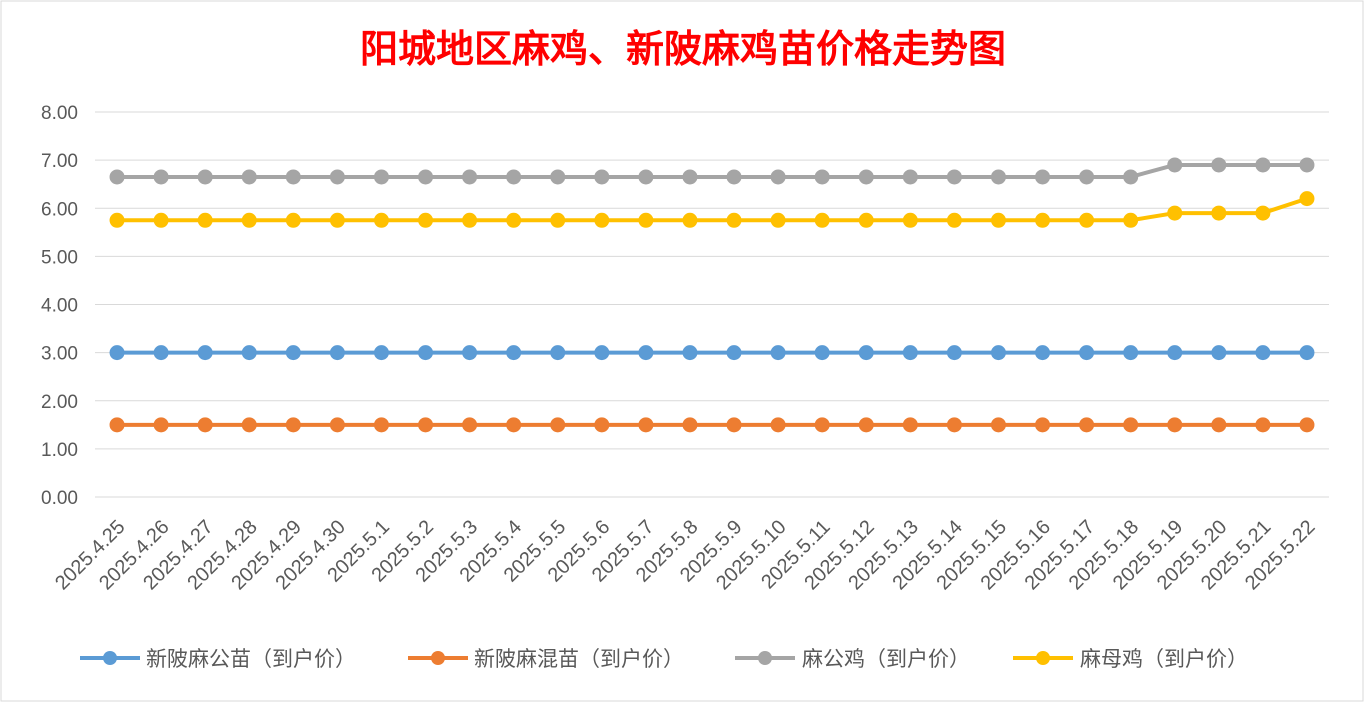 The image size is (1365, 703). What do you see at coordinates (1164, 659) in the screenshot?
I see `legend-label: 麻母鸡（到户价）` at bounding box center [1164, 659].